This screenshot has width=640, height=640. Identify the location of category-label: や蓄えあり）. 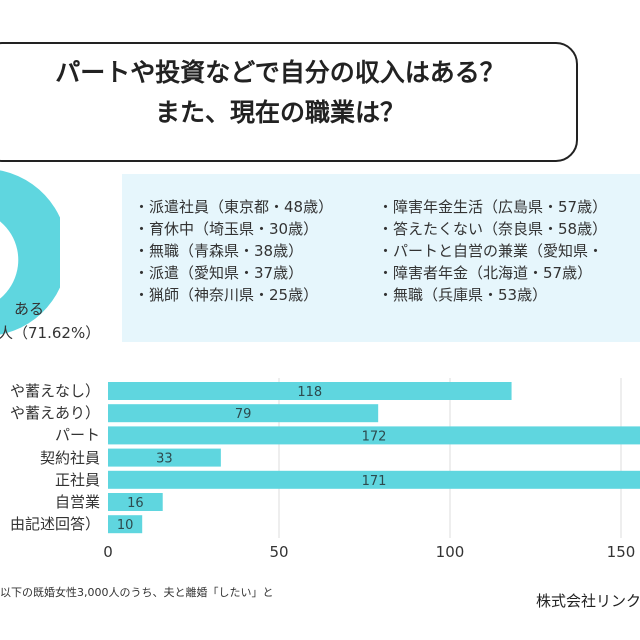
(54, 413).